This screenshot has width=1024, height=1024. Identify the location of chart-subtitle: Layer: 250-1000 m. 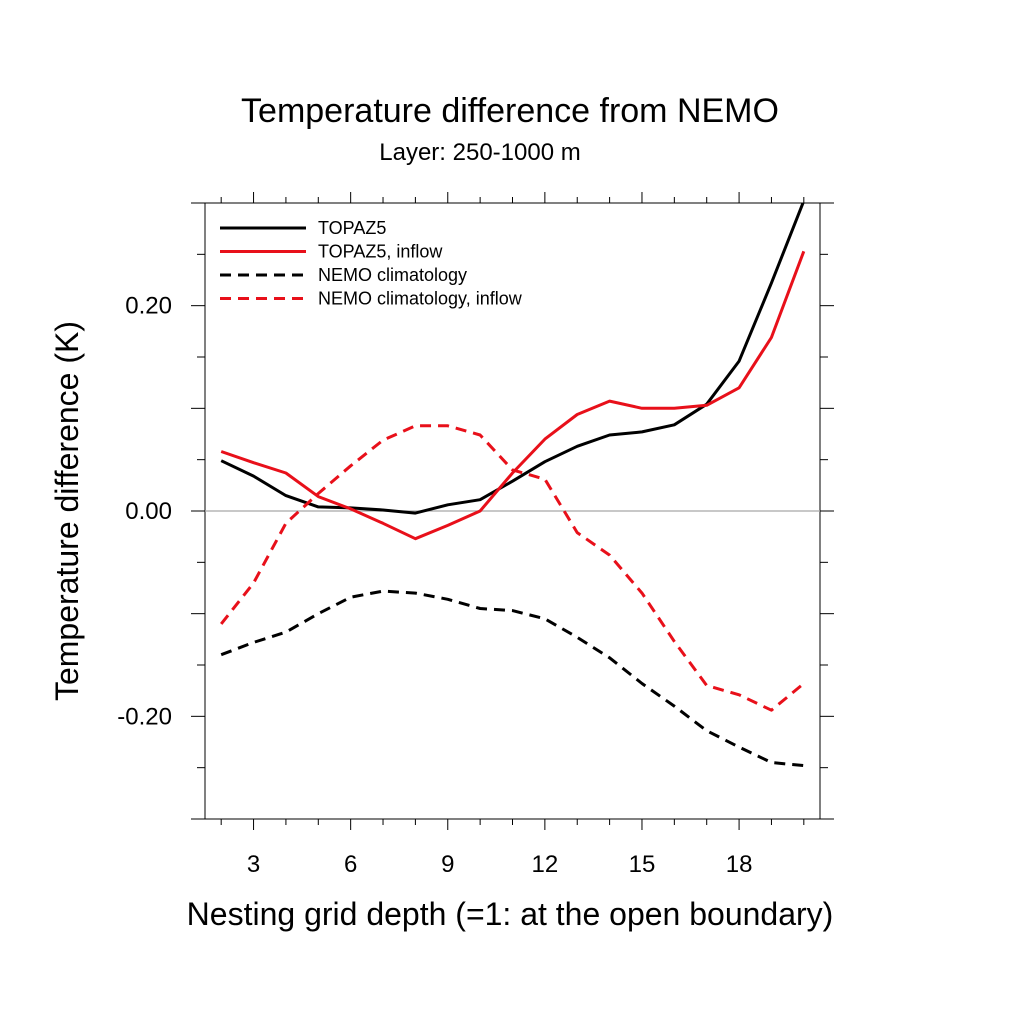
(479, 152).